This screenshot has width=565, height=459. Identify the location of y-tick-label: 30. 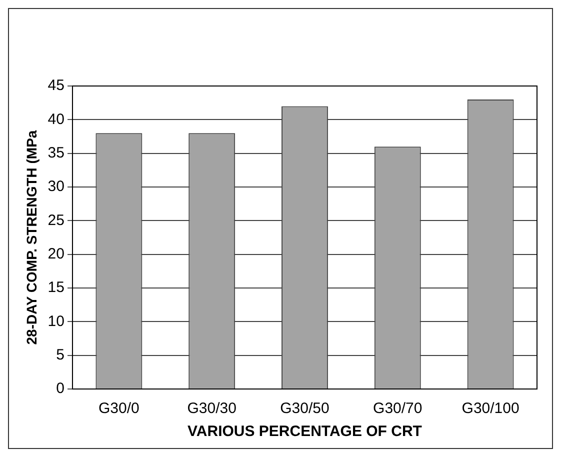
(56, 187).